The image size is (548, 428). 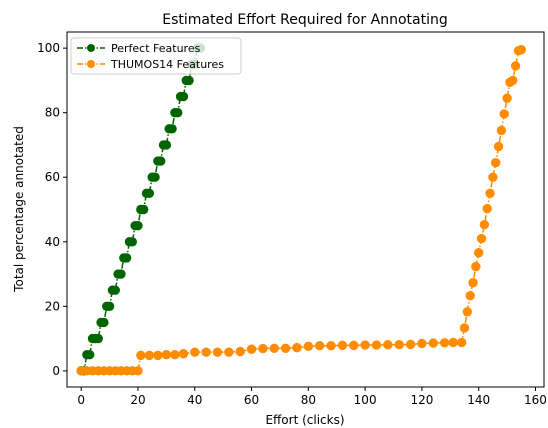 What do you see at coordinates (81, 400) in the screenshot?
I see `x-tick-label: 0` at bounding box center [81, 400].